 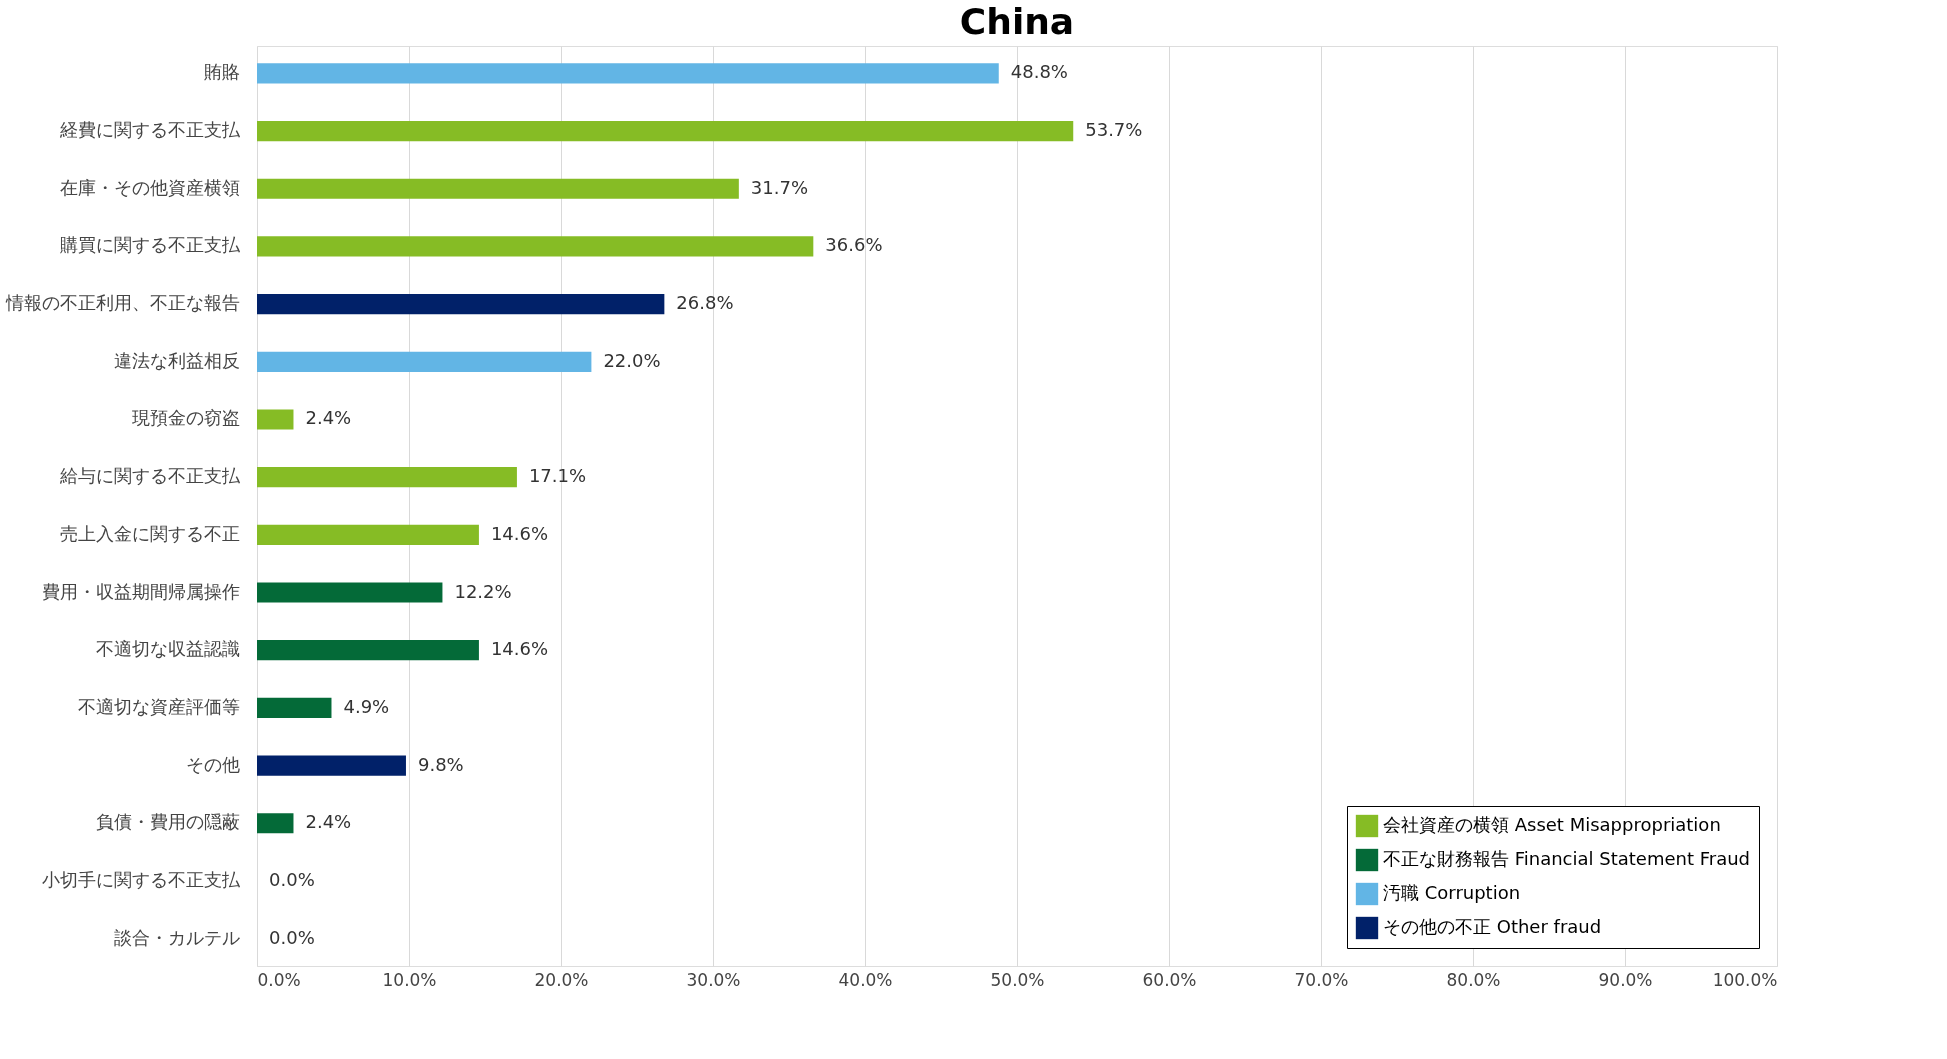 What do you see at coordinates (779, 187) in the screenshot?
I see `data-label: 31.7%` at bounding box center [779, 187].